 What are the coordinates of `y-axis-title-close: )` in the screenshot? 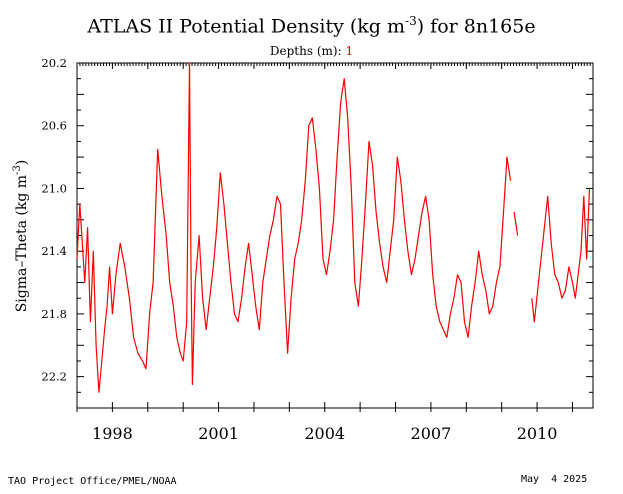 It's located at (22, 162).